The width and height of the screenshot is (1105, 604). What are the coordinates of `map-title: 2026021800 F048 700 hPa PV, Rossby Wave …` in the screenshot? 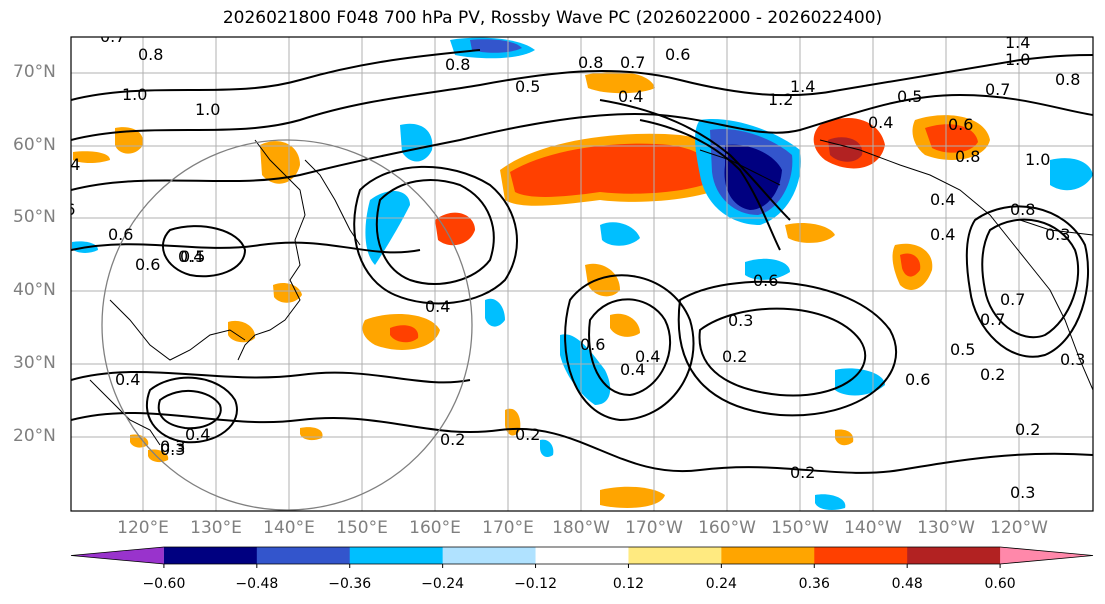 It's located at (552, 18).